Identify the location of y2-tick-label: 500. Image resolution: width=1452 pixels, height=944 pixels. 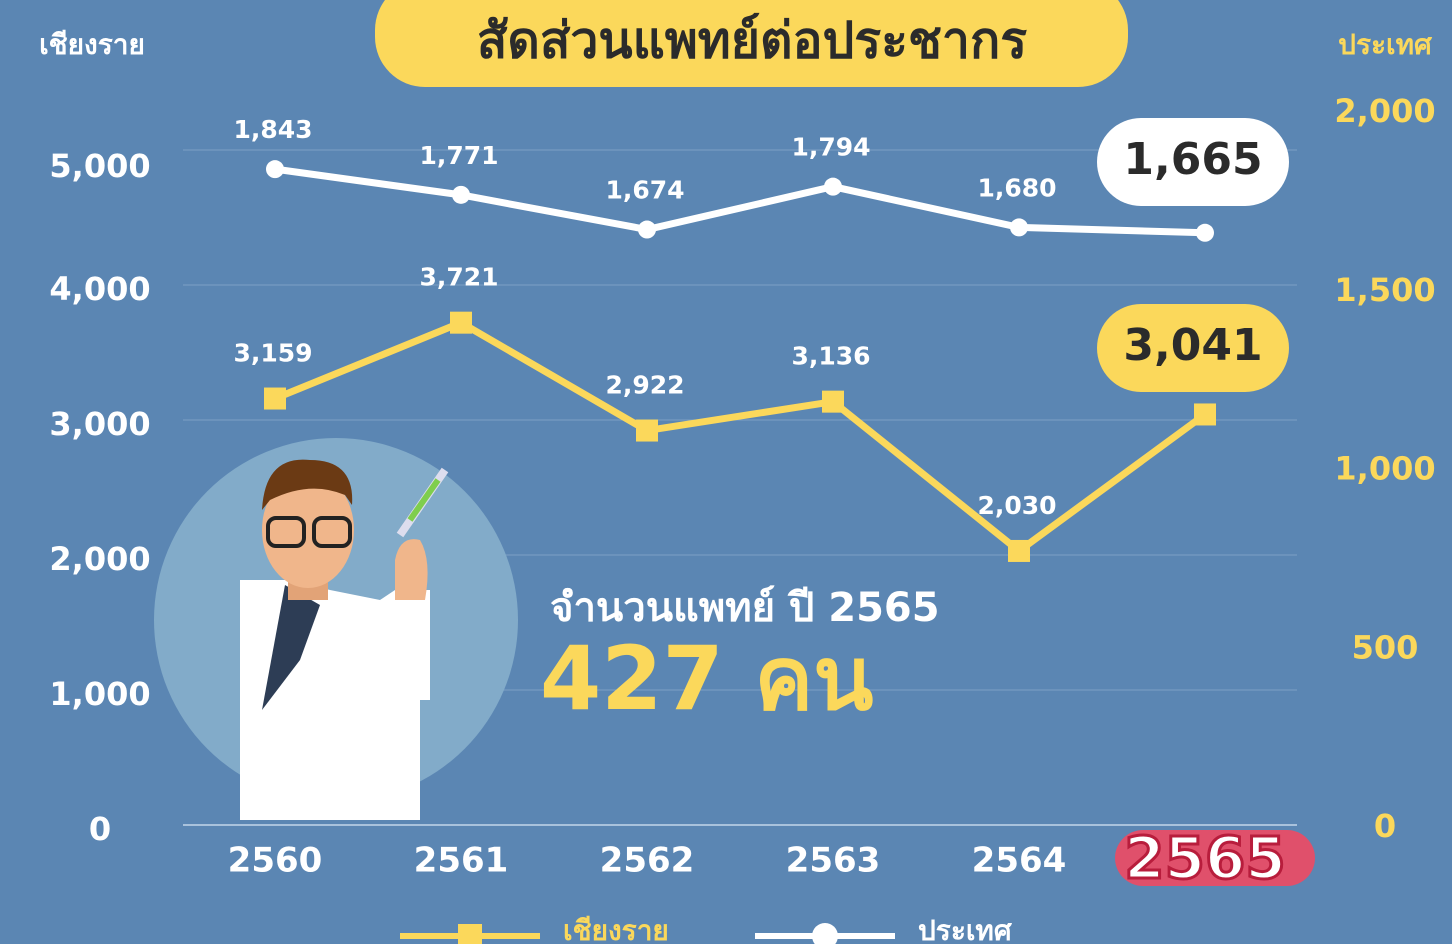
(1385, 647).